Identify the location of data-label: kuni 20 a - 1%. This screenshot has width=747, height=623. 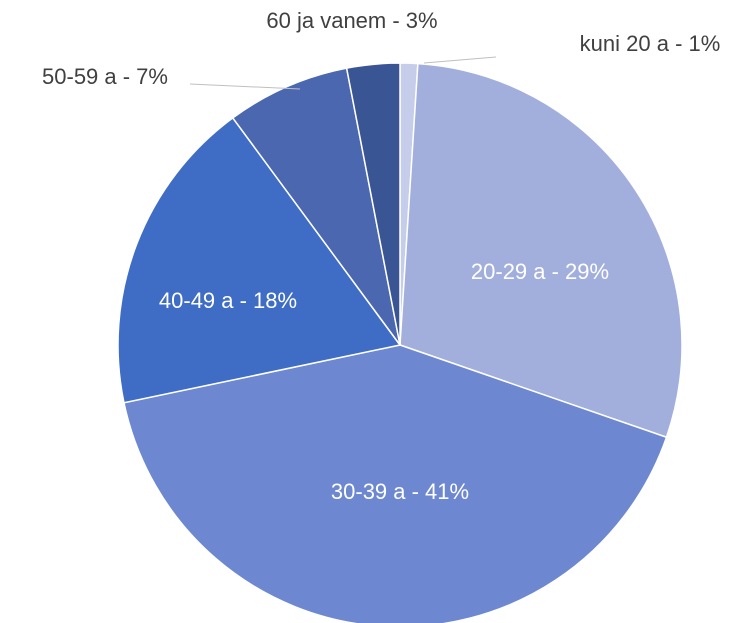
(650, 43).